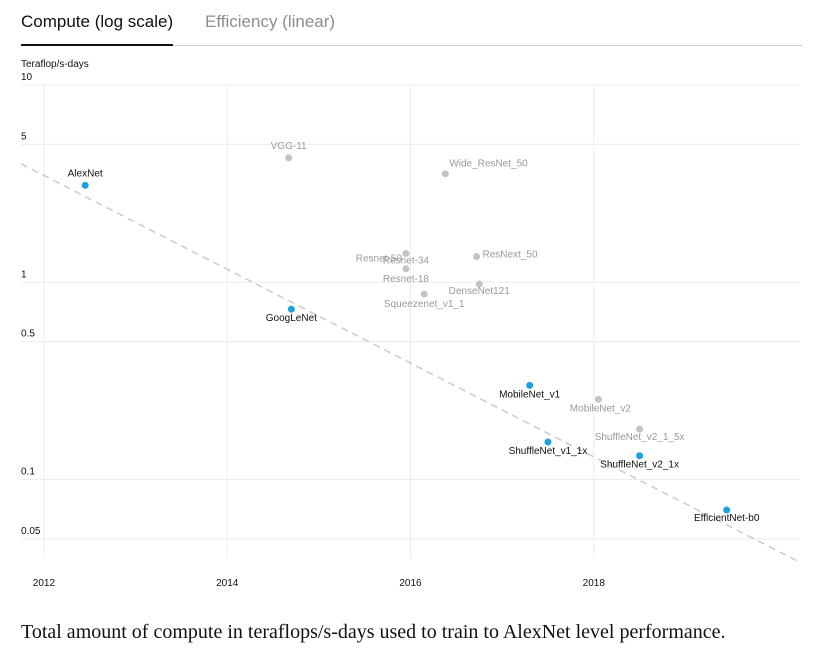 This screenshot has width=832, height=652. Describe the element at coordinates (270, 21) in the screenshot. I see `tab-efficiency-linear: Efficiency (linear)` at that location.